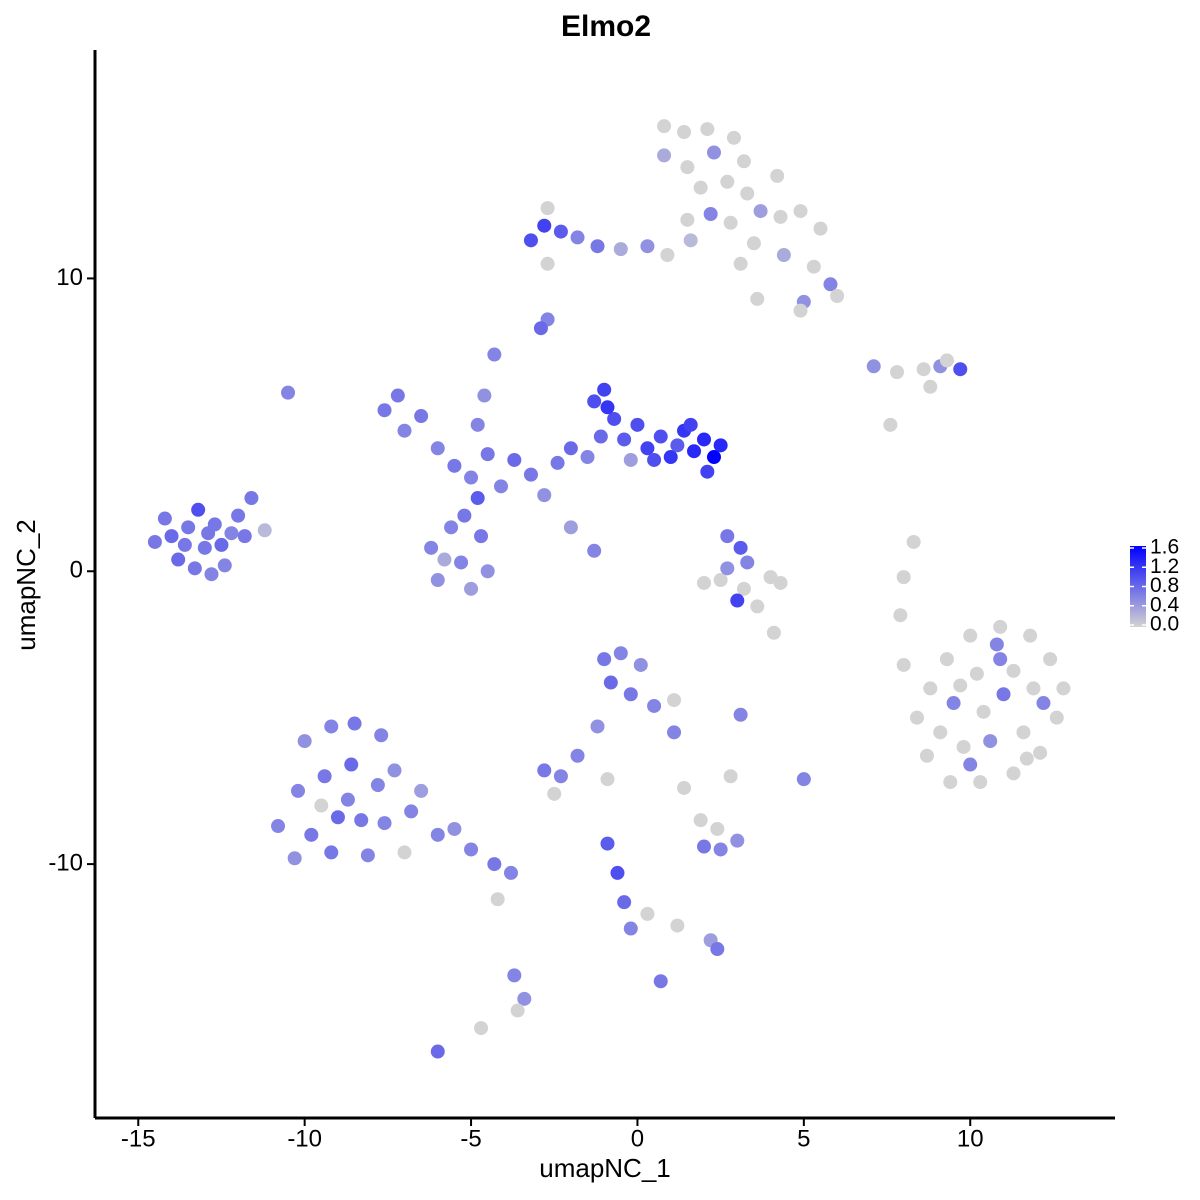  Describe the element at coordinates (1164, 566) in the screenshot. I see `colorbar-tick-label: 1.2` at that location.